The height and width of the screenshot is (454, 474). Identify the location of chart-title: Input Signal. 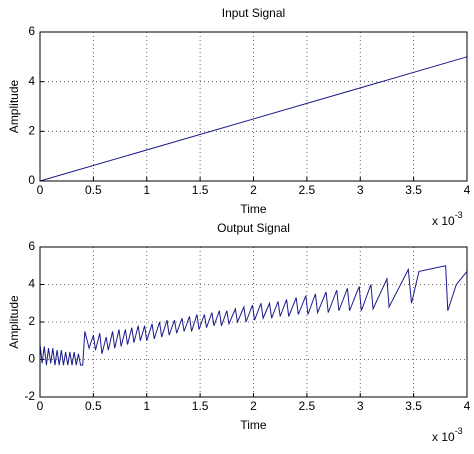
(253, 13).